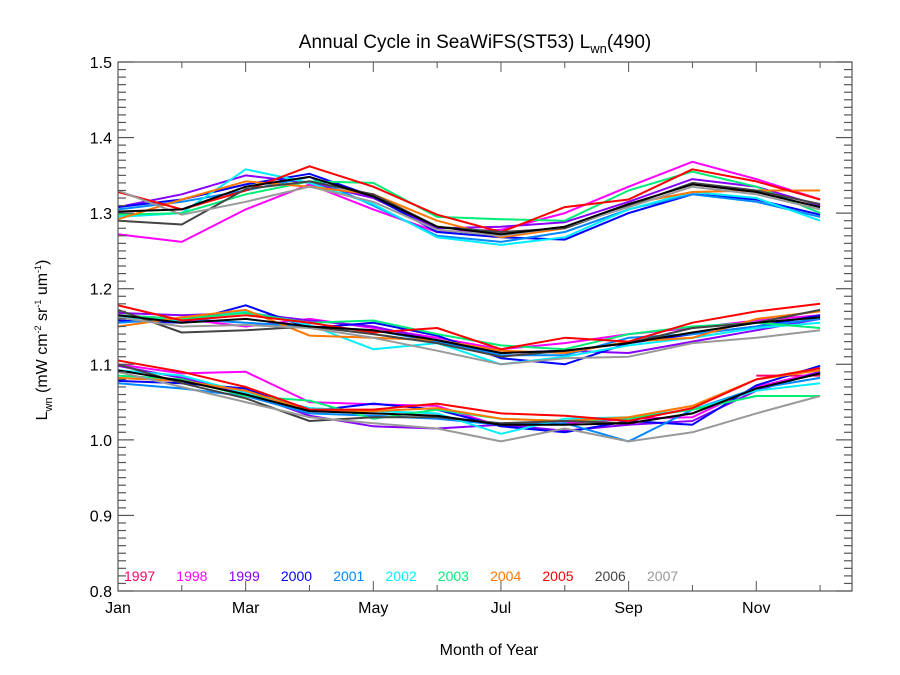 This screenshot has width=900, height=675. Describe the element at coordinates (296, 576) in the screenshot. I see `legend-item-2000: 2000` at that location.